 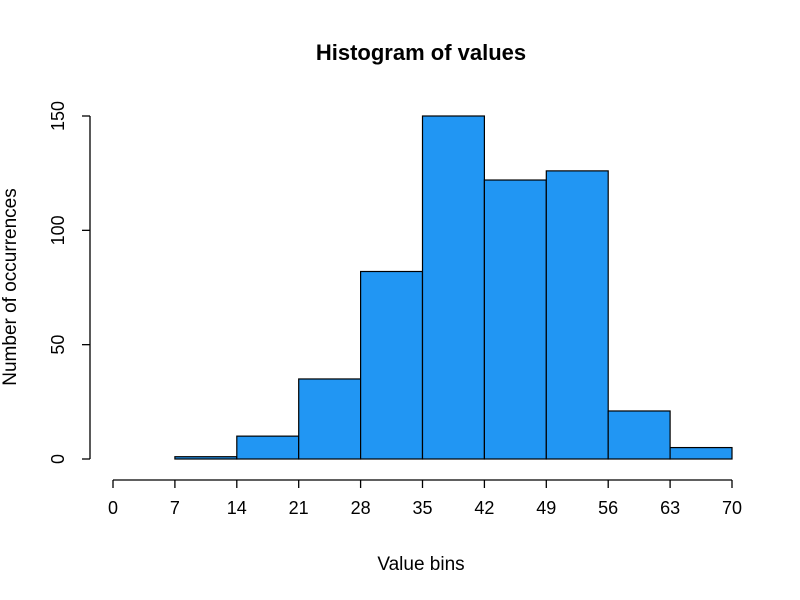 I want to click on y-tick-label: 100, so click(x=58, y=230).